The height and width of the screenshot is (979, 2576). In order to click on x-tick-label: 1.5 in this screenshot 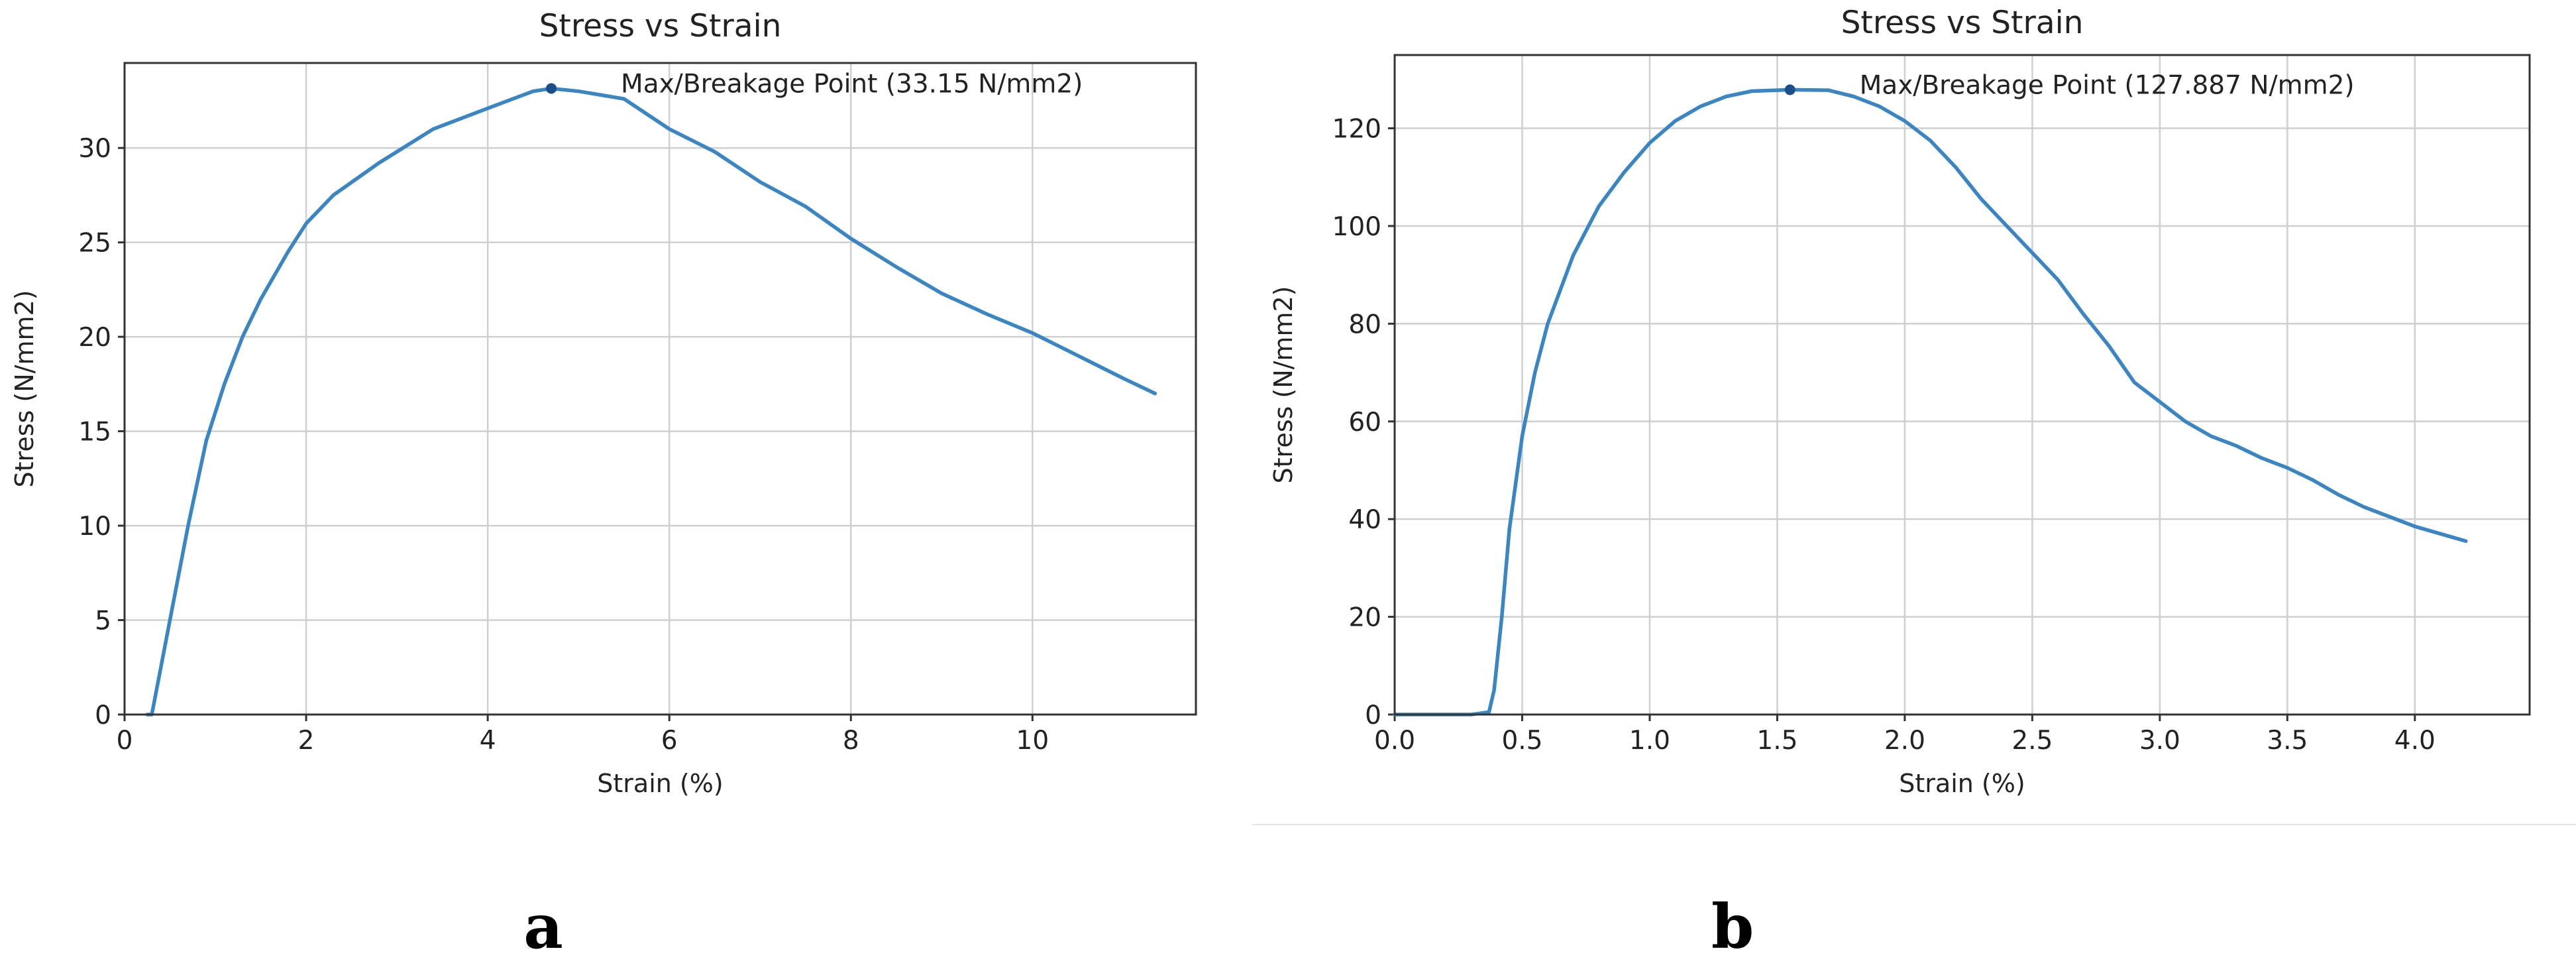, I will do `click(1777, 741)`.